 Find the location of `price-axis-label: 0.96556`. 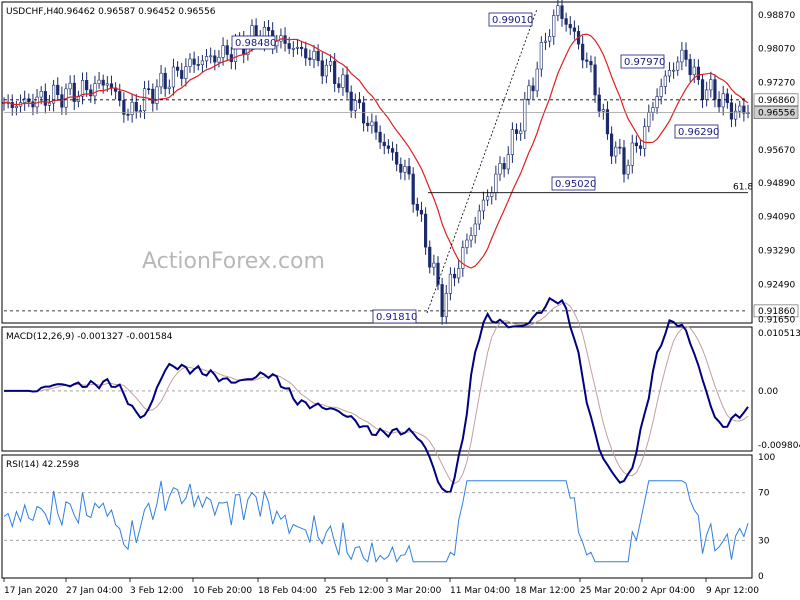

price-axis-label: 0.96556 is located at coordinates (776, 114).